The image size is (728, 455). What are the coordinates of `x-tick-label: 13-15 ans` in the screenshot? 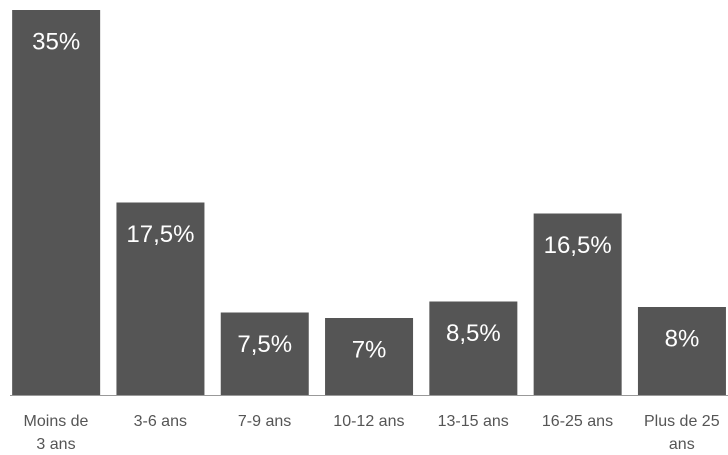 It's located at (473, 421).